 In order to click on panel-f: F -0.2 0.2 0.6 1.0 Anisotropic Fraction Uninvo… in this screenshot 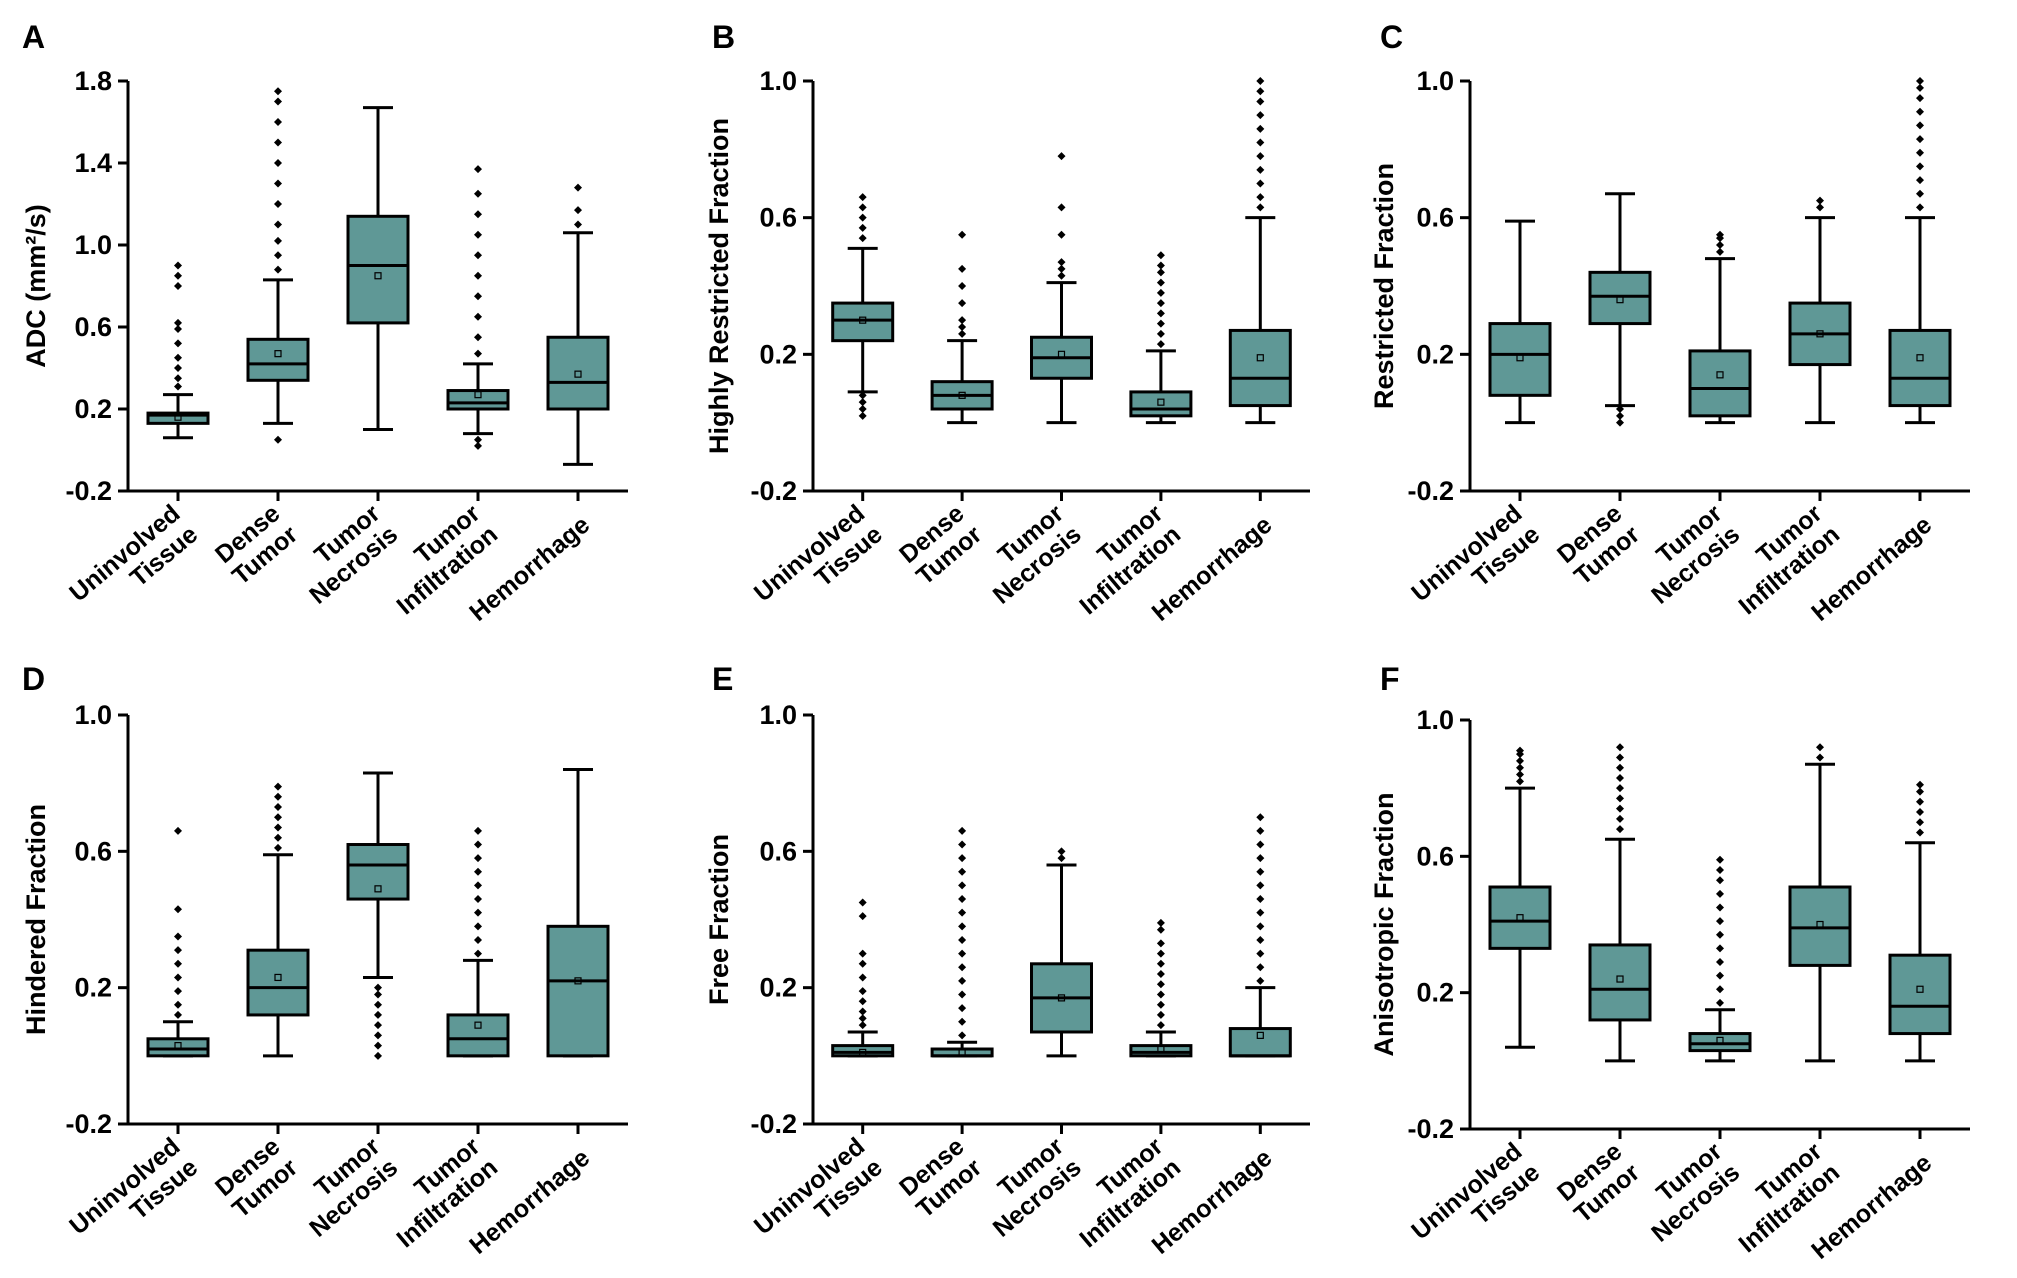, I will do `click(1669, 963)`.